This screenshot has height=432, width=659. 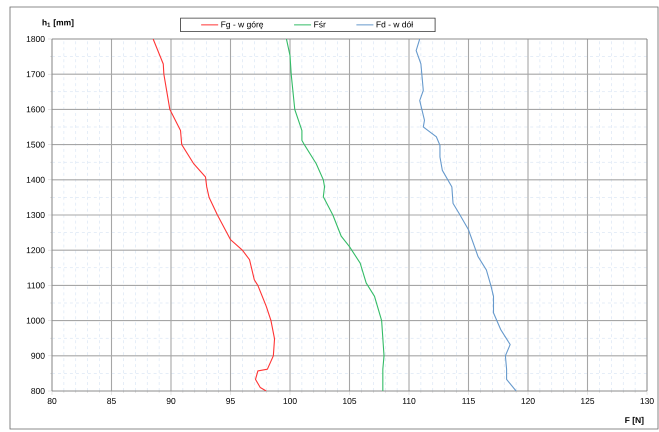 I want to click on y-tick-label: 1000, so click(x=35, y=321).